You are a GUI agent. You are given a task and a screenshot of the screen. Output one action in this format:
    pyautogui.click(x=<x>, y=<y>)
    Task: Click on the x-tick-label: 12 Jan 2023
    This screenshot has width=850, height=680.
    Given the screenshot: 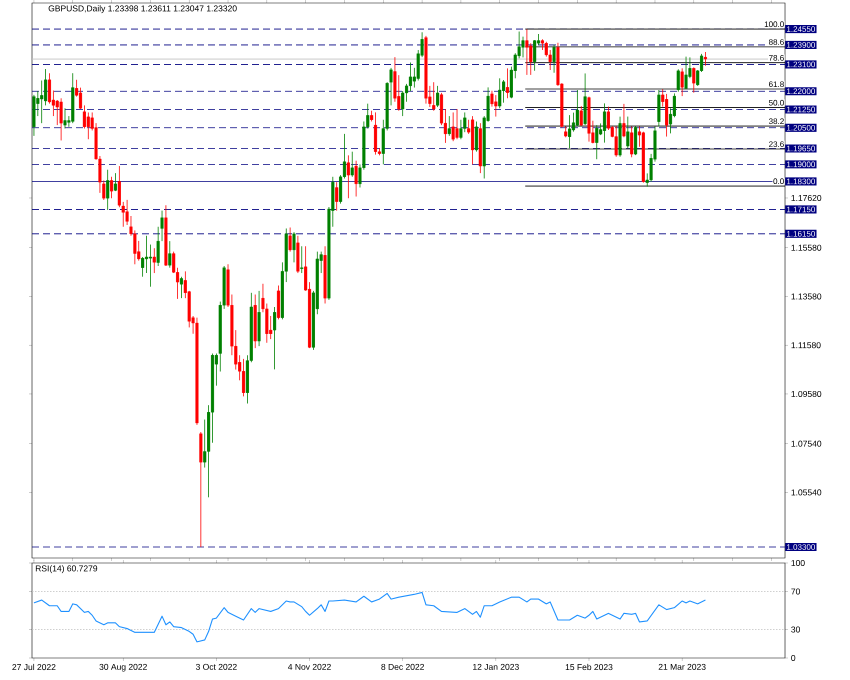 What is the action you would take?
    pyautogui.click(x=496, y=667)
    